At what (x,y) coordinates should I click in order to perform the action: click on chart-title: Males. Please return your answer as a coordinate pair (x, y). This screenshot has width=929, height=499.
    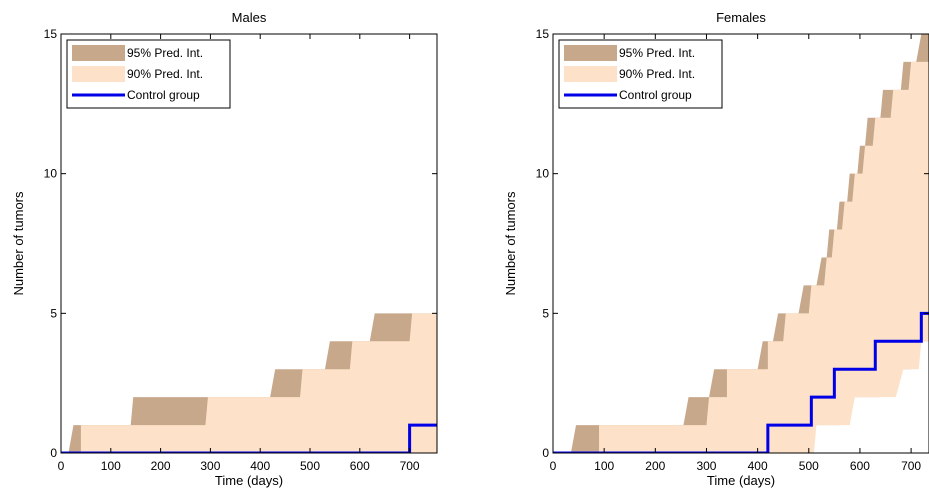
    Looking at the image, I should click on (249, 17).